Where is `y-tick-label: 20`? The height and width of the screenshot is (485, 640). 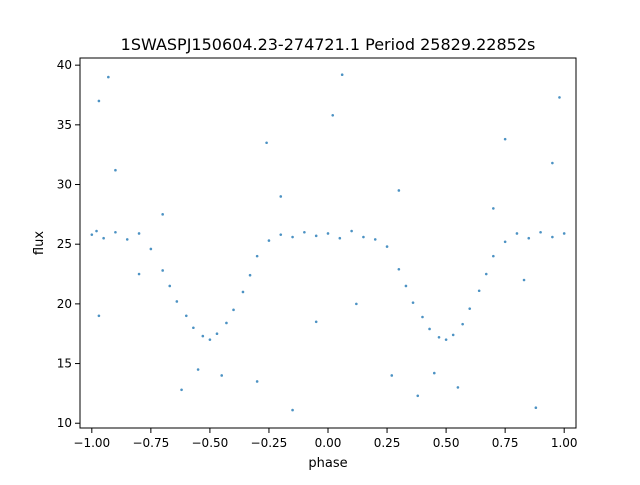 y-tick-label: 20 is located at coordinates (64, 304).